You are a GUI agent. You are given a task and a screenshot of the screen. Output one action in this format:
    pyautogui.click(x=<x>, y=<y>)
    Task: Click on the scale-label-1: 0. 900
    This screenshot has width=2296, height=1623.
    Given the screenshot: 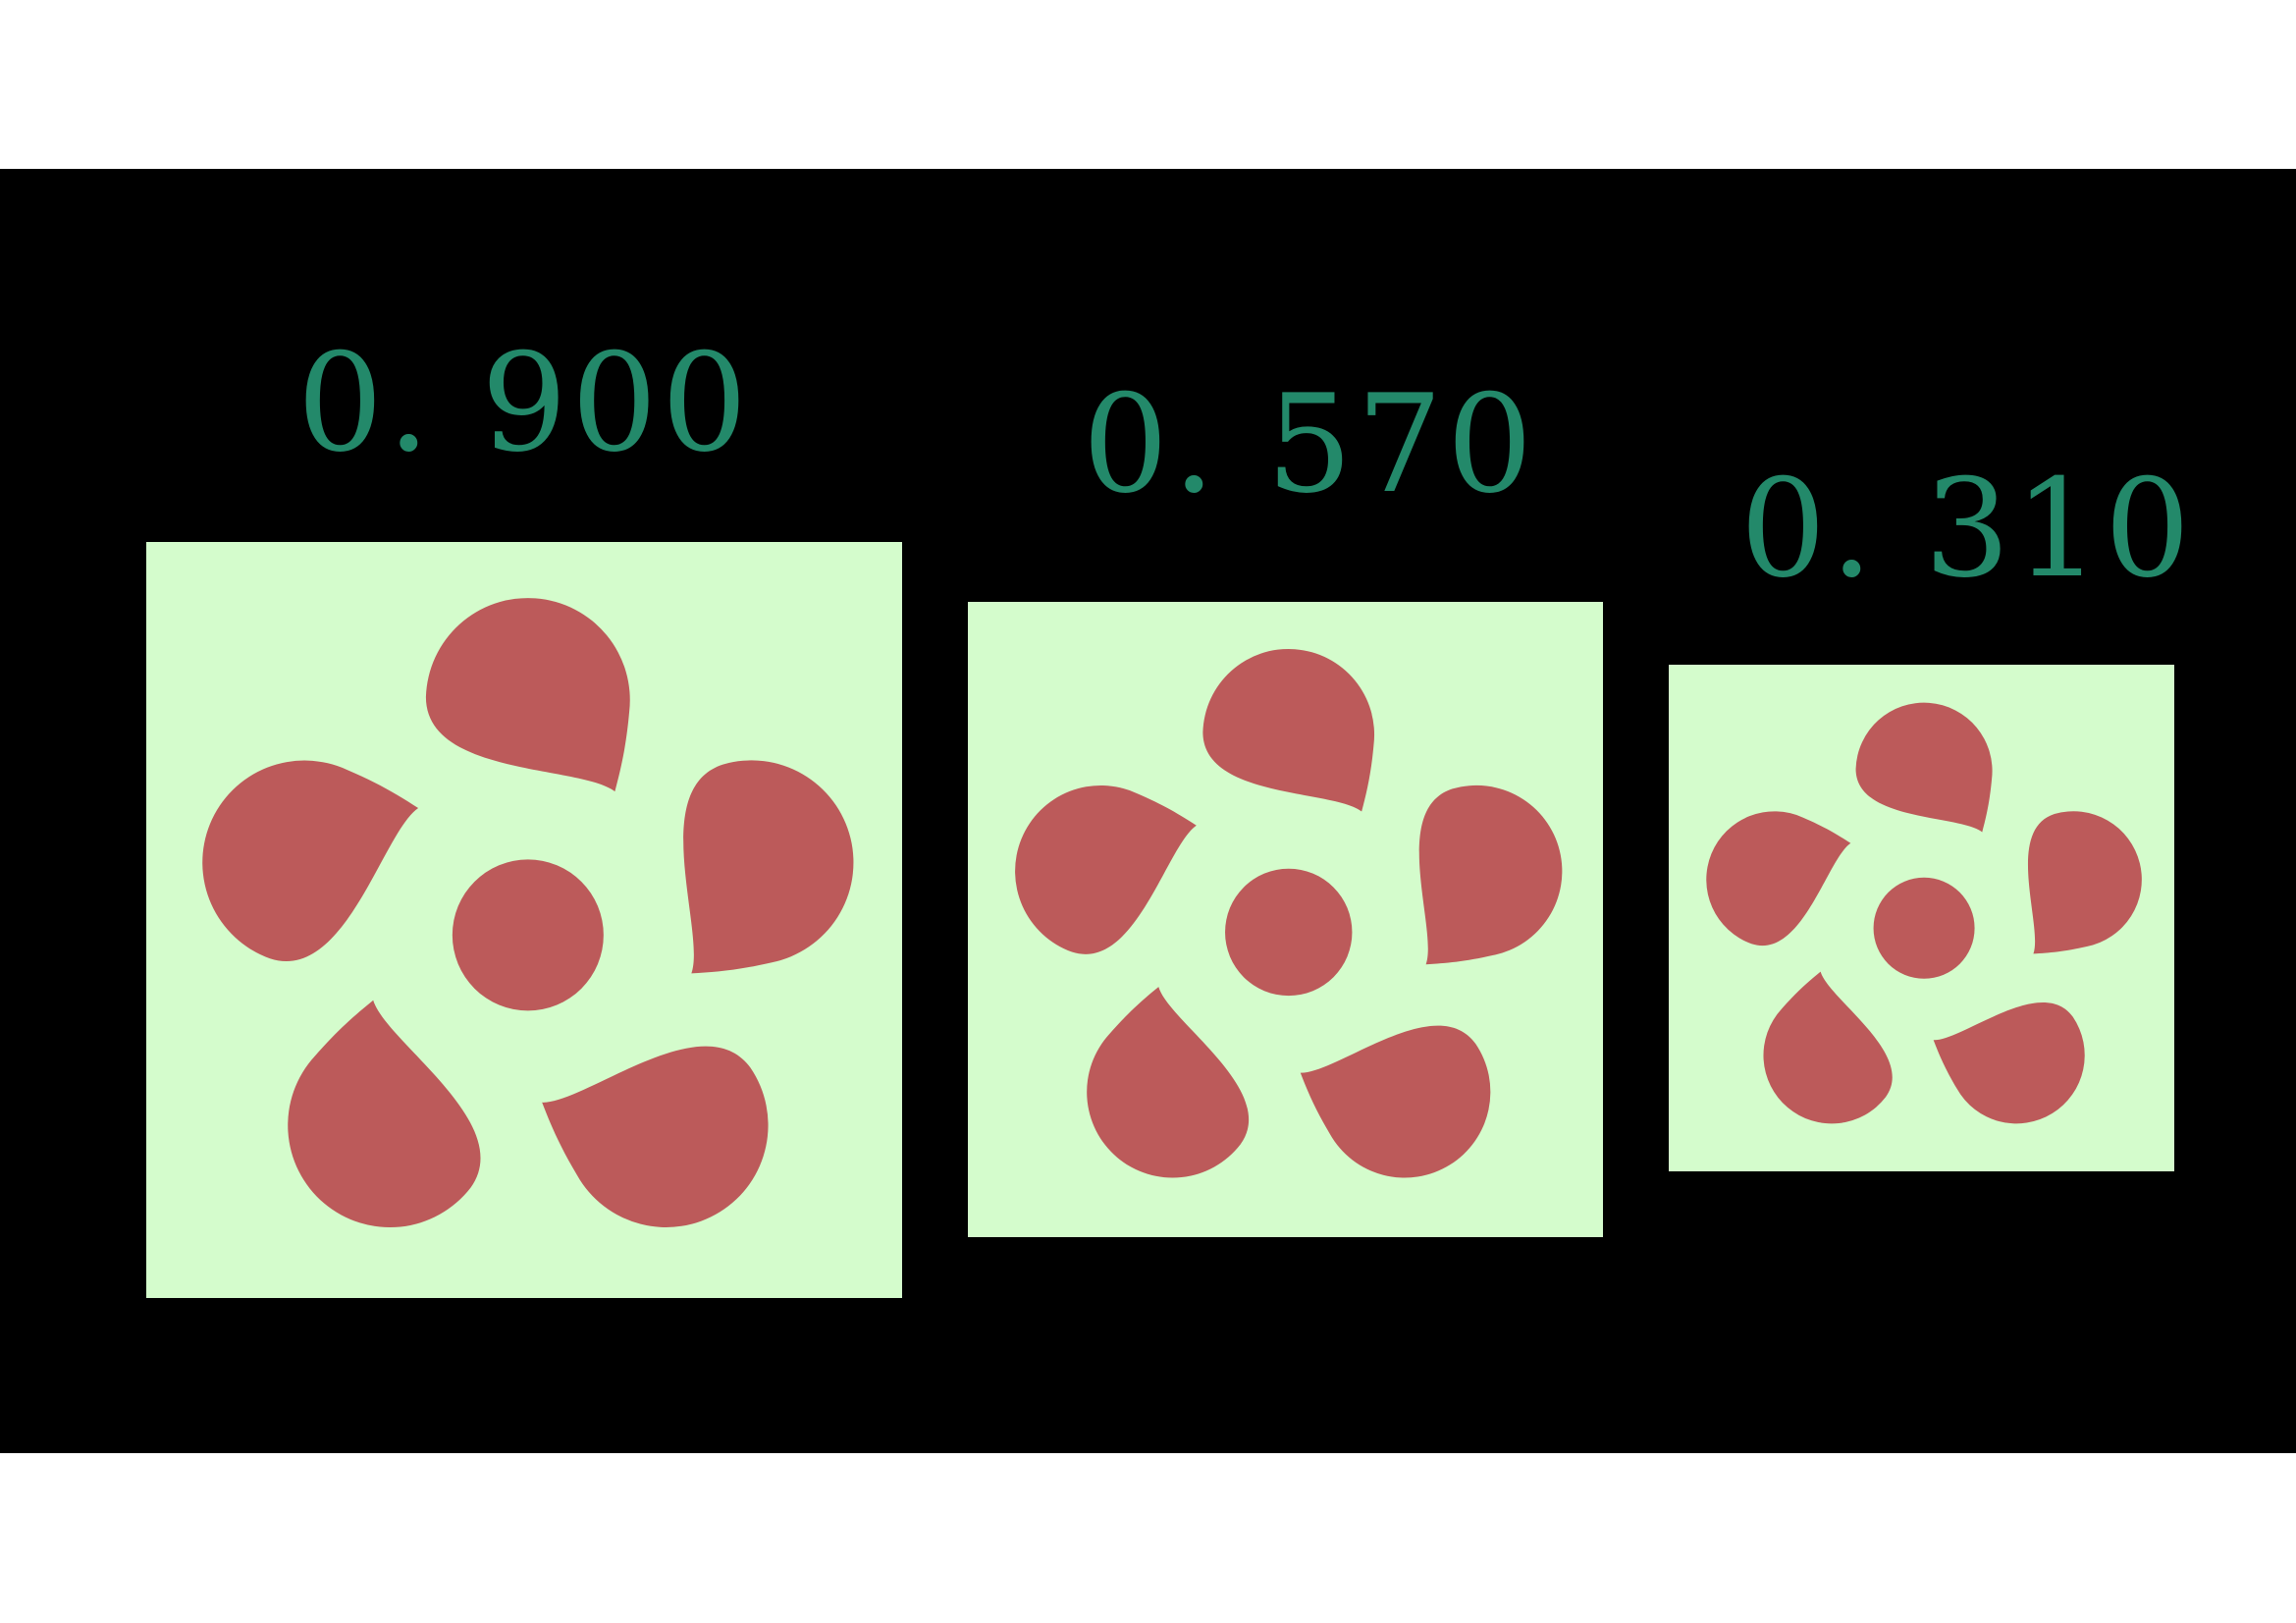 What is the action you would take?
    pyautogui.click(x=524, y=403)
    